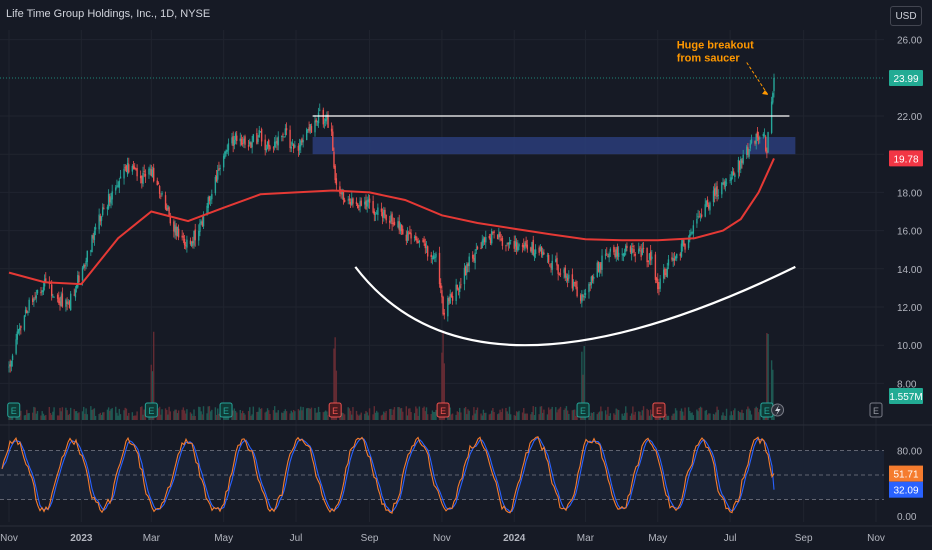 Image resolution: width=932 pixels, height=550 pixels. Describe the element at coordinates (876, 538) in the screenshot. I see `time-tick-label: Nov` at that location.